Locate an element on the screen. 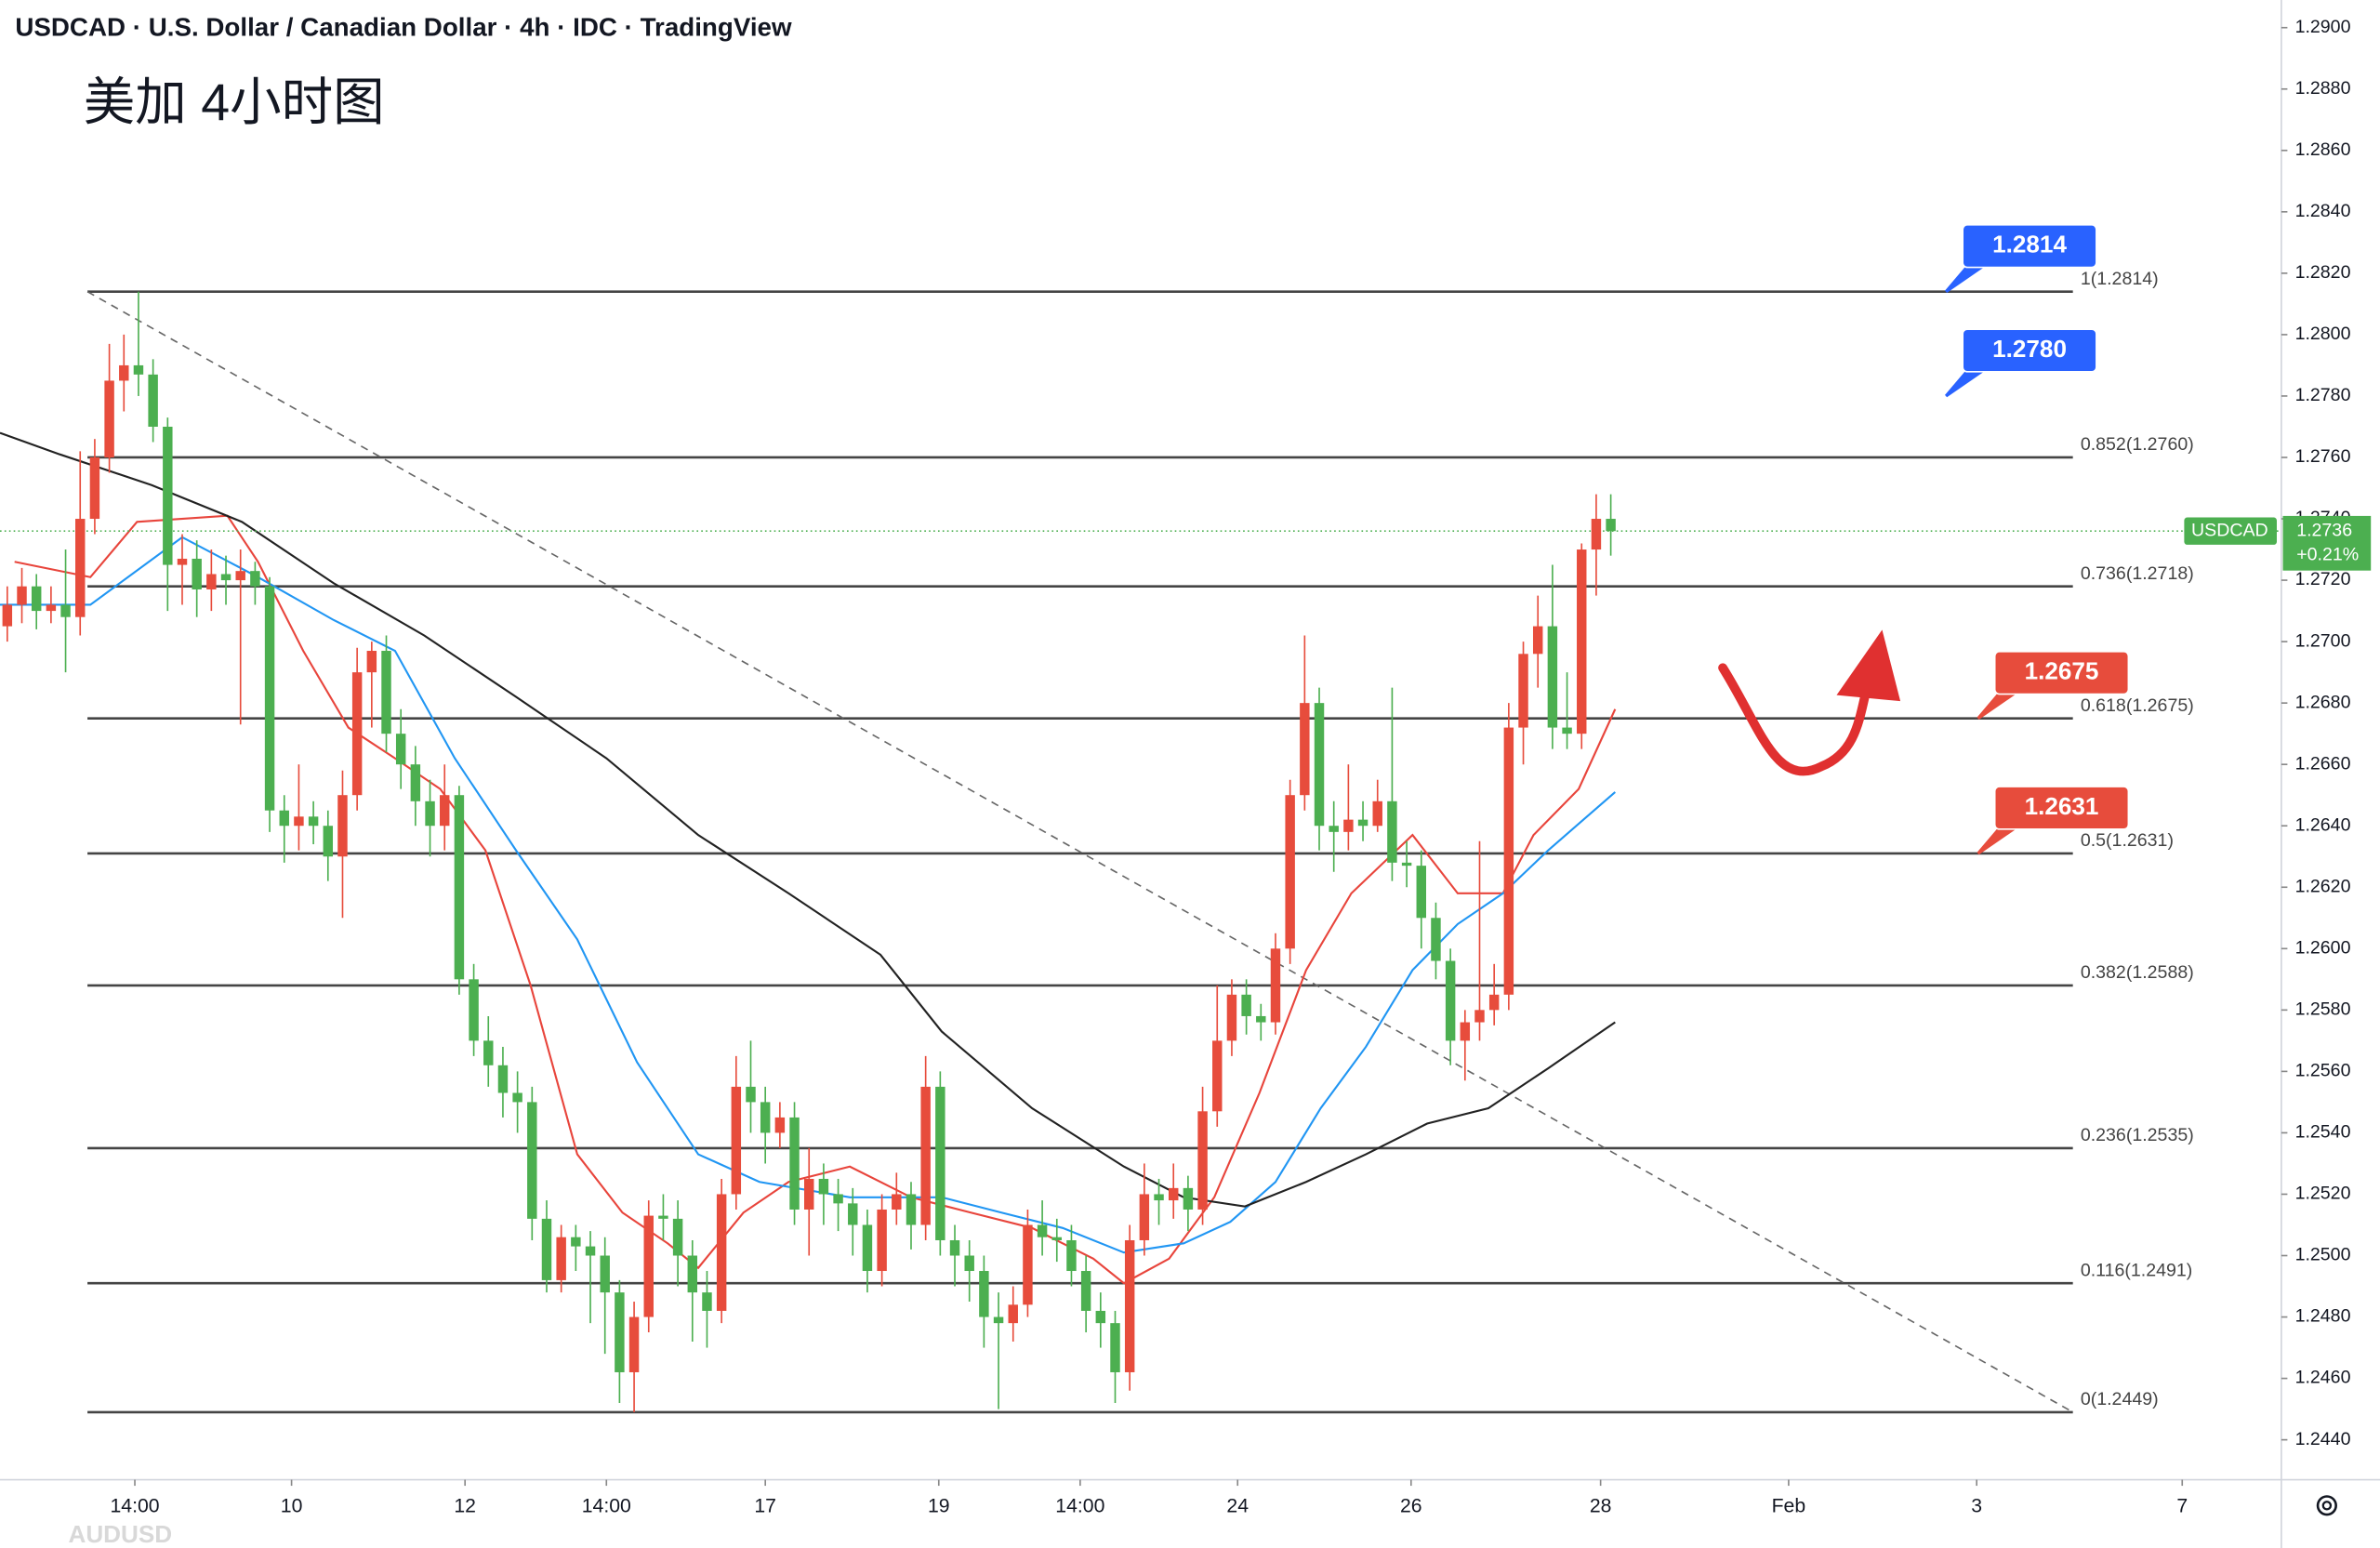 The height and width of the screenshot is (1548, 2380). fib-label: 0.736(1.2718) is located at coordinates (2137, 573).